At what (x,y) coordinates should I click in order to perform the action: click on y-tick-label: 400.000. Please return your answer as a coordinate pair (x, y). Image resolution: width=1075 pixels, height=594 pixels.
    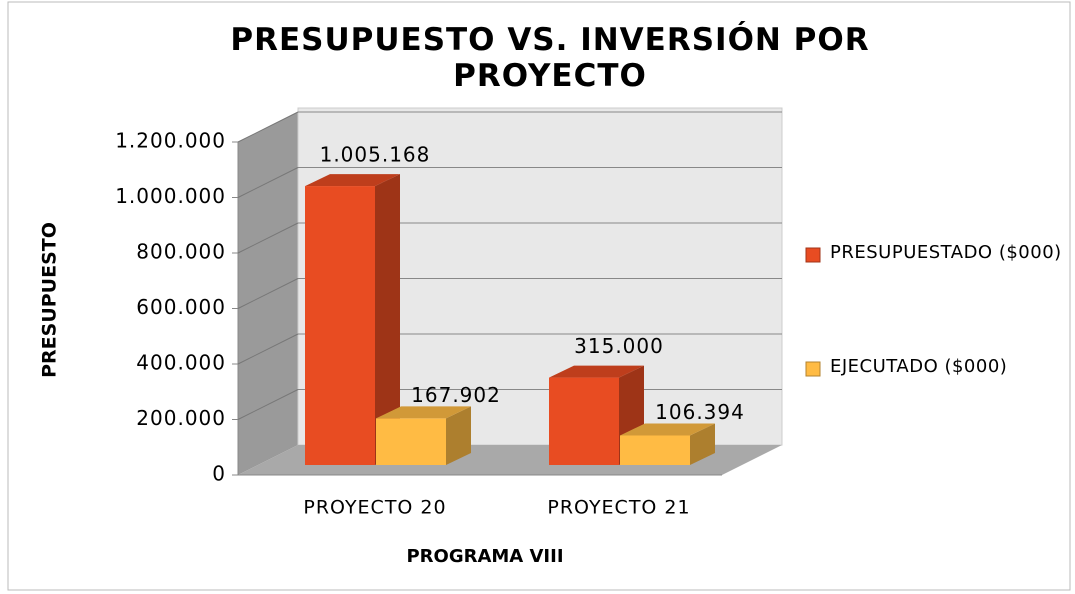
    Looking at the image, I should click on (181, 363).